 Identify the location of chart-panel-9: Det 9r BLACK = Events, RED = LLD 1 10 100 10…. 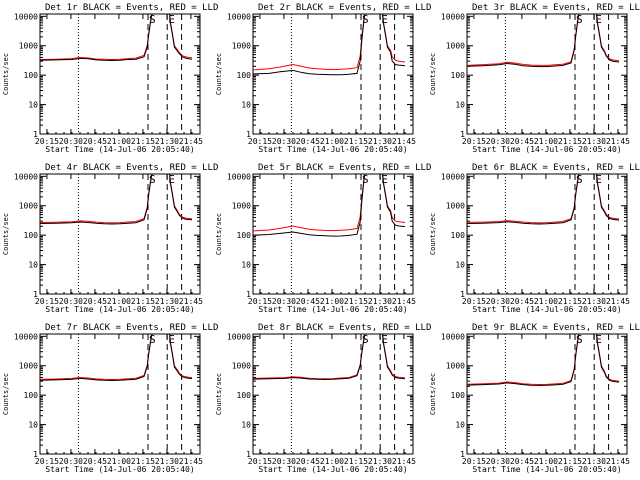
(534, 398).